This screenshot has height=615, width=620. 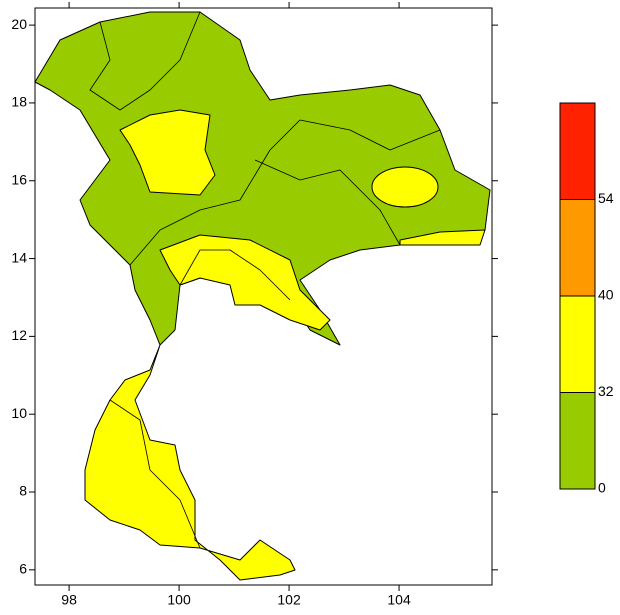 I want to click on land-yellow-peninsula, so click(x=190, y=462).